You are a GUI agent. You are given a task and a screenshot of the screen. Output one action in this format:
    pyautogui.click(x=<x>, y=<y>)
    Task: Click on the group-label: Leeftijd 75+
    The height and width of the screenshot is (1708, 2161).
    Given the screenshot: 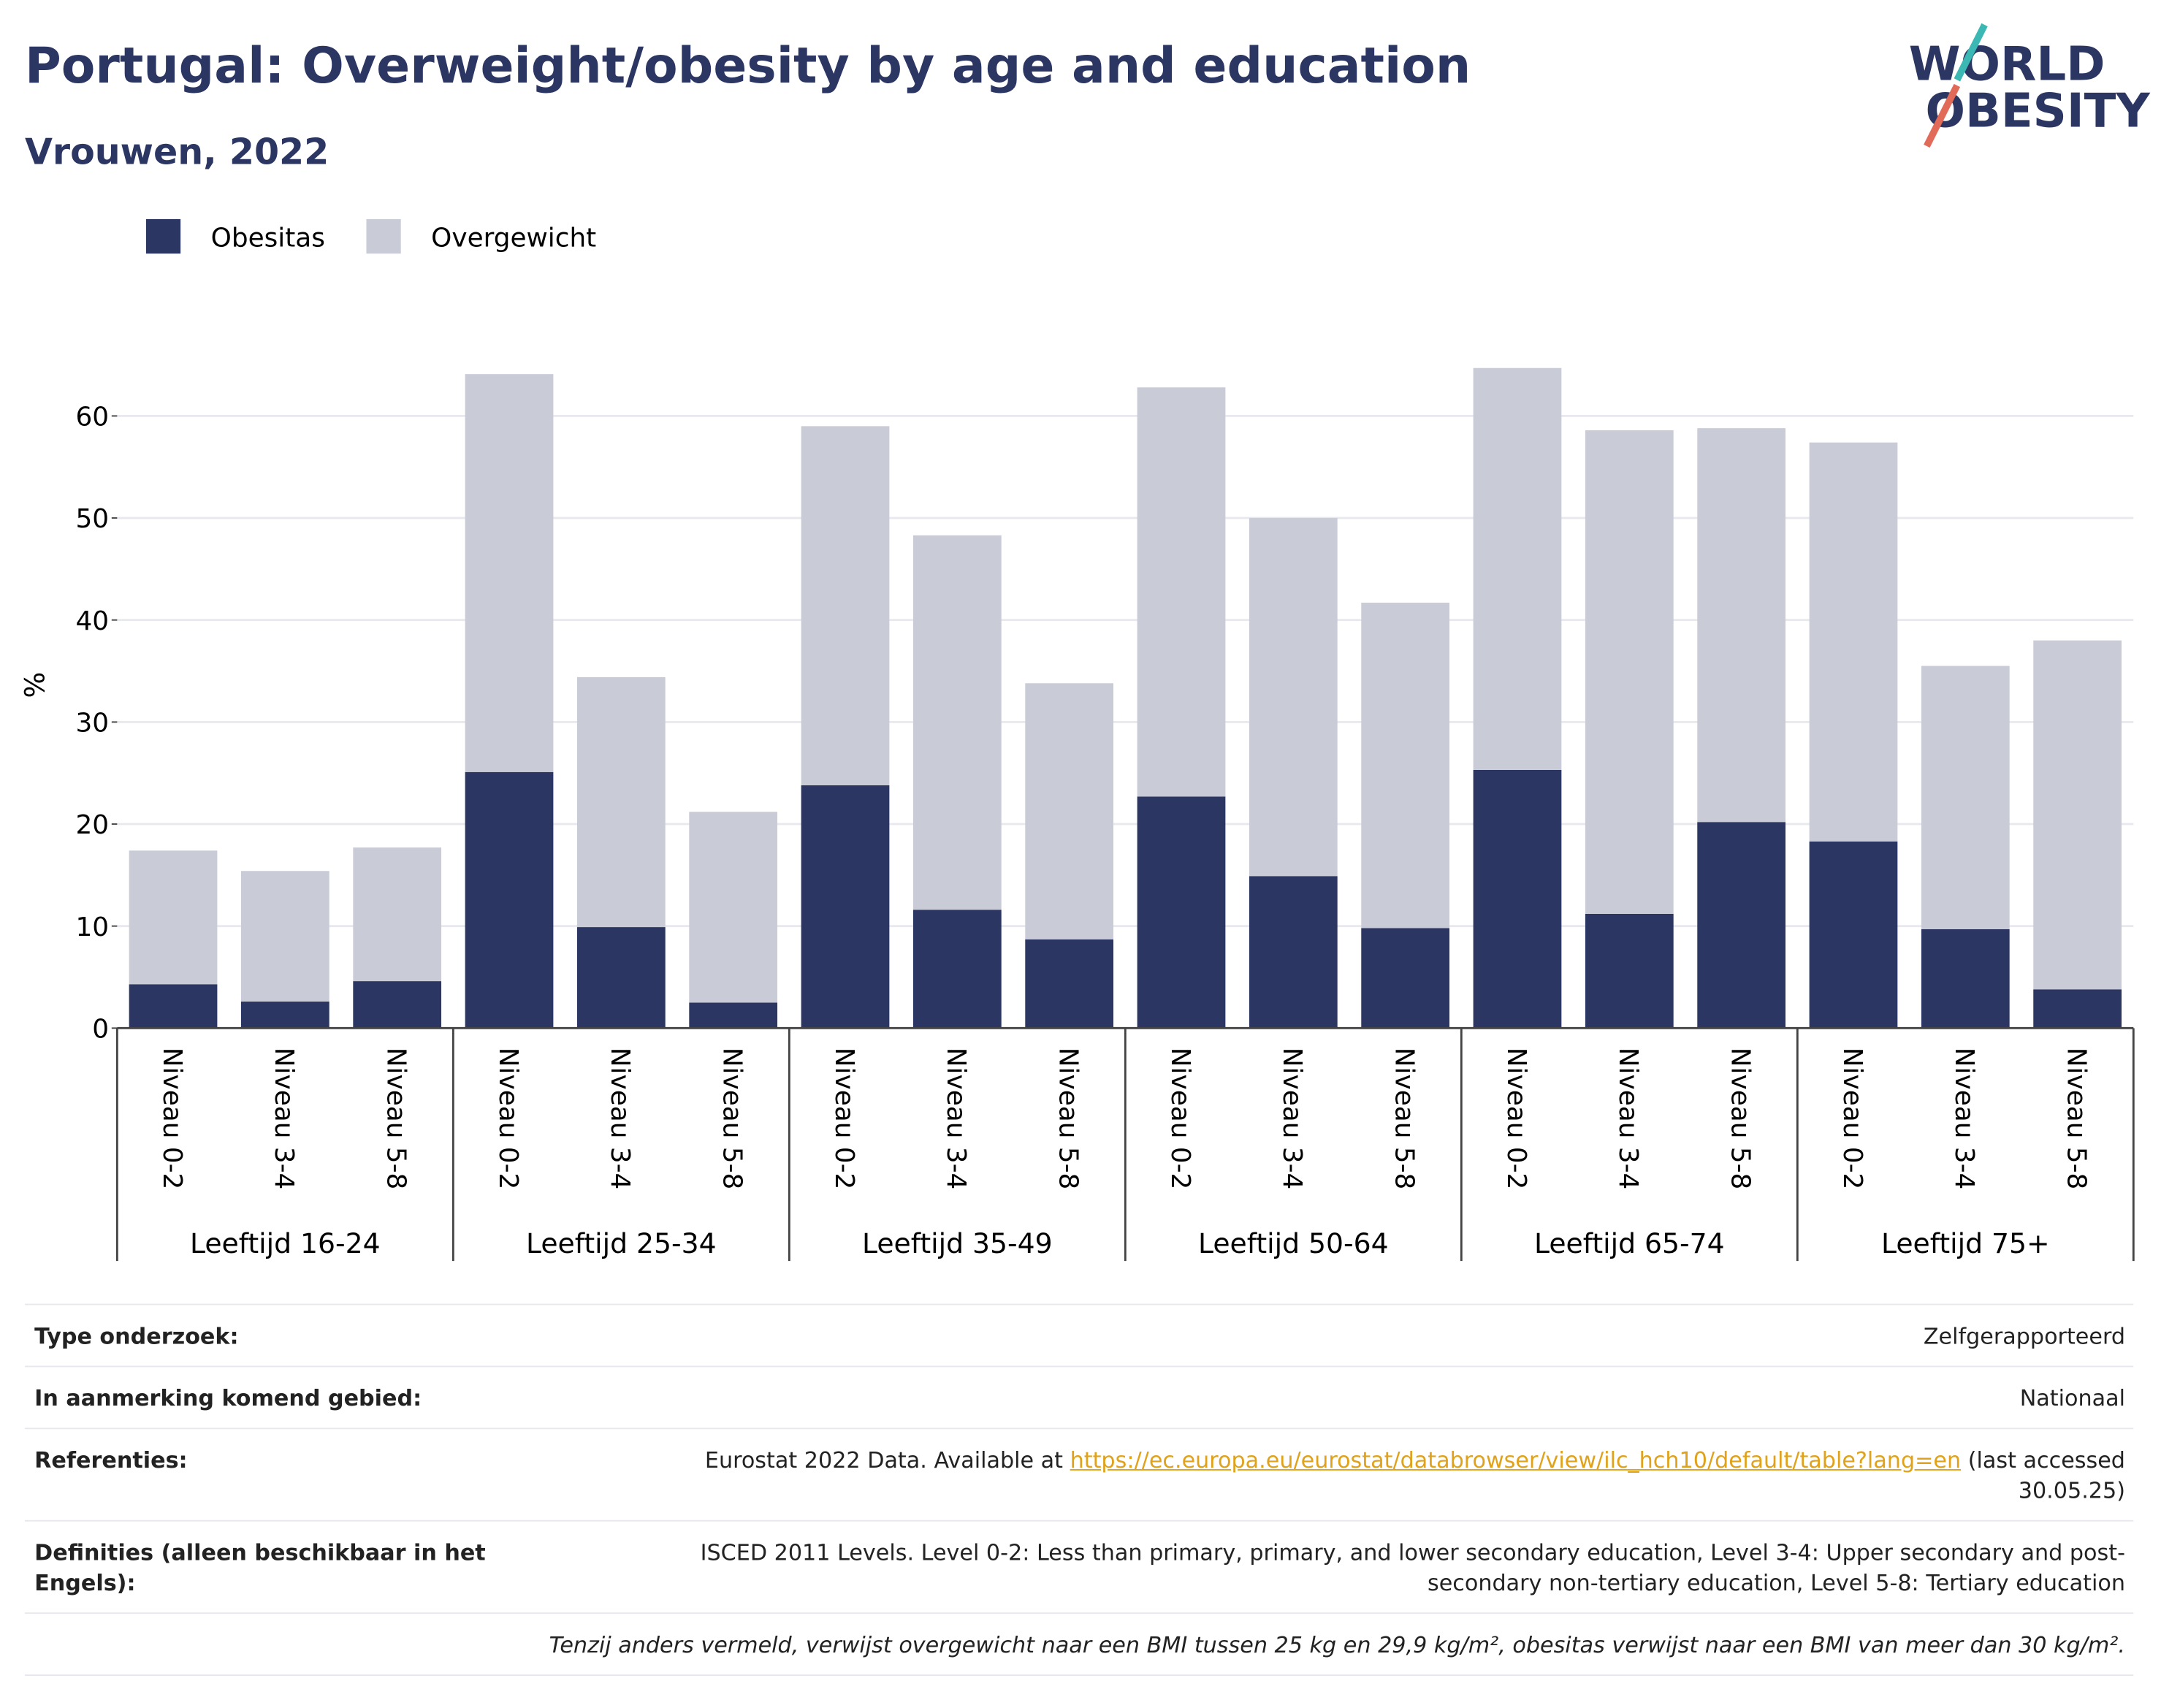 What is the action you would take?
    pyautogui.click(x=1966, y=1243)
    